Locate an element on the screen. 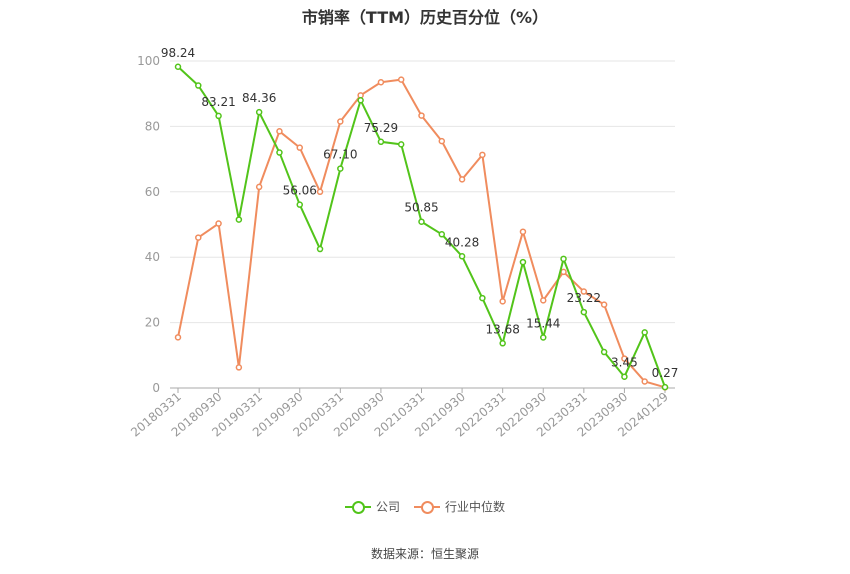  data-source: 数据来源：恒生聚源 is located at coordinates (424, 554).